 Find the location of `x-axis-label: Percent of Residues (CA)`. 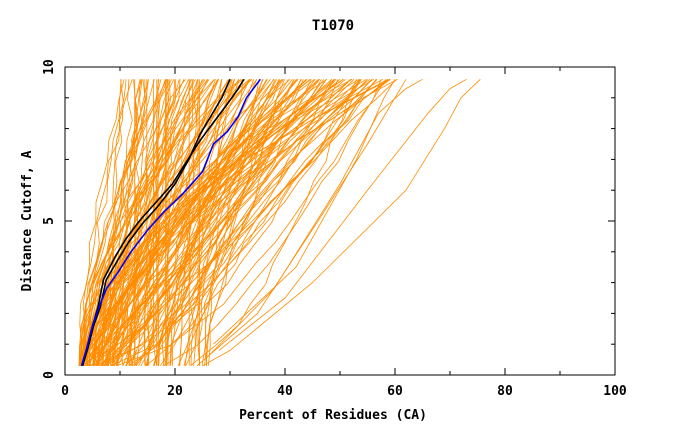

x-axis-label: Percent of Residues (CA) is located at coordinates (333, 415).